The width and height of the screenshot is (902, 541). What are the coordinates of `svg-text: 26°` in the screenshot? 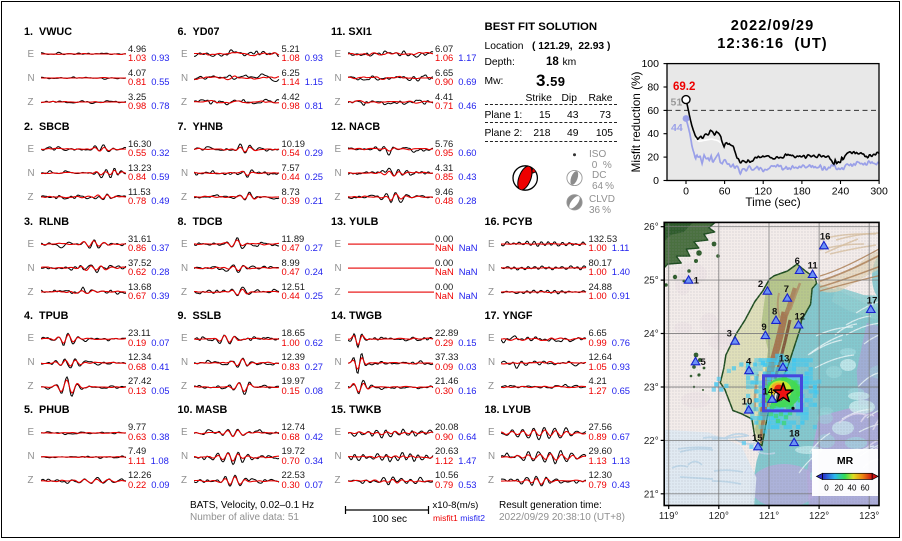 It's located at (651, 227).